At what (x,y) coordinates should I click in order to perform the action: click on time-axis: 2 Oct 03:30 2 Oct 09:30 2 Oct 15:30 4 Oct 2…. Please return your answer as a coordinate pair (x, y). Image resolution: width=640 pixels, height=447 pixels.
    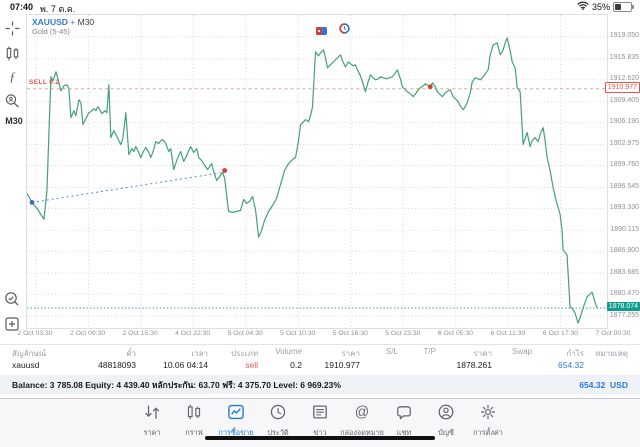
    Looking at the image, I should click on (323, 336).